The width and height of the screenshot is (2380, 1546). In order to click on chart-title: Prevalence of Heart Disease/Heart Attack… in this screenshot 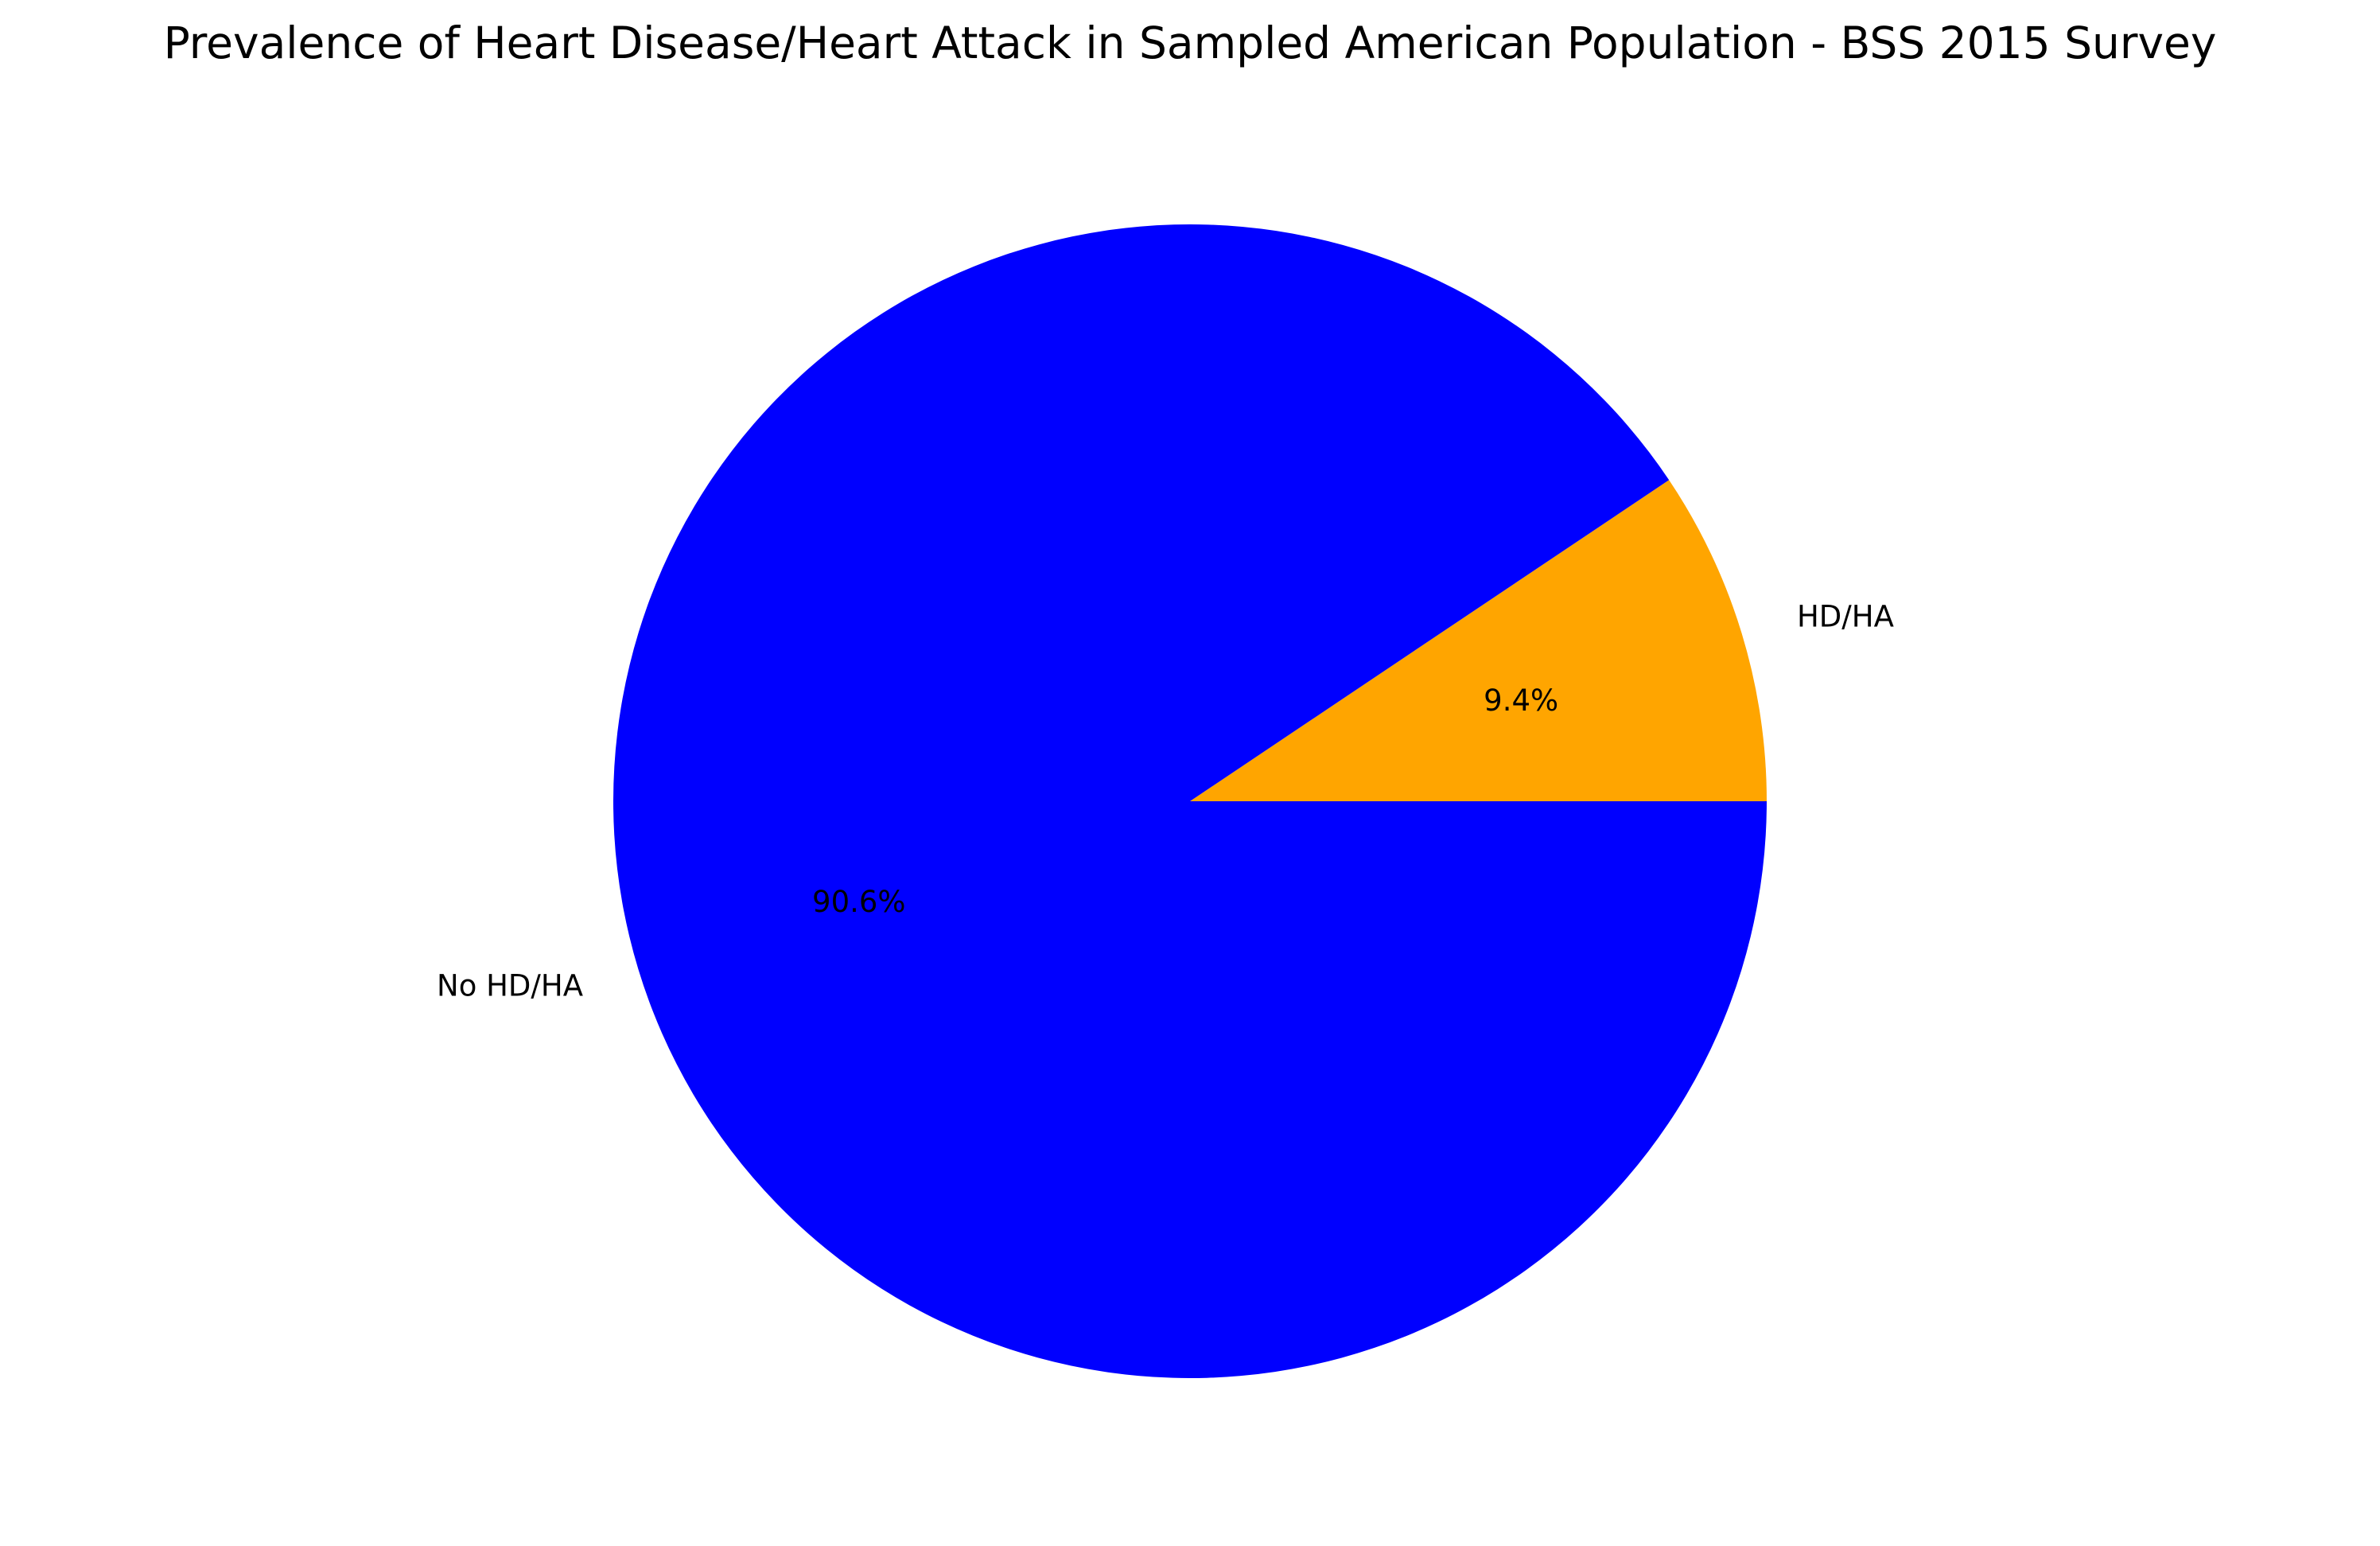, I will do `click(1190, 43)`.